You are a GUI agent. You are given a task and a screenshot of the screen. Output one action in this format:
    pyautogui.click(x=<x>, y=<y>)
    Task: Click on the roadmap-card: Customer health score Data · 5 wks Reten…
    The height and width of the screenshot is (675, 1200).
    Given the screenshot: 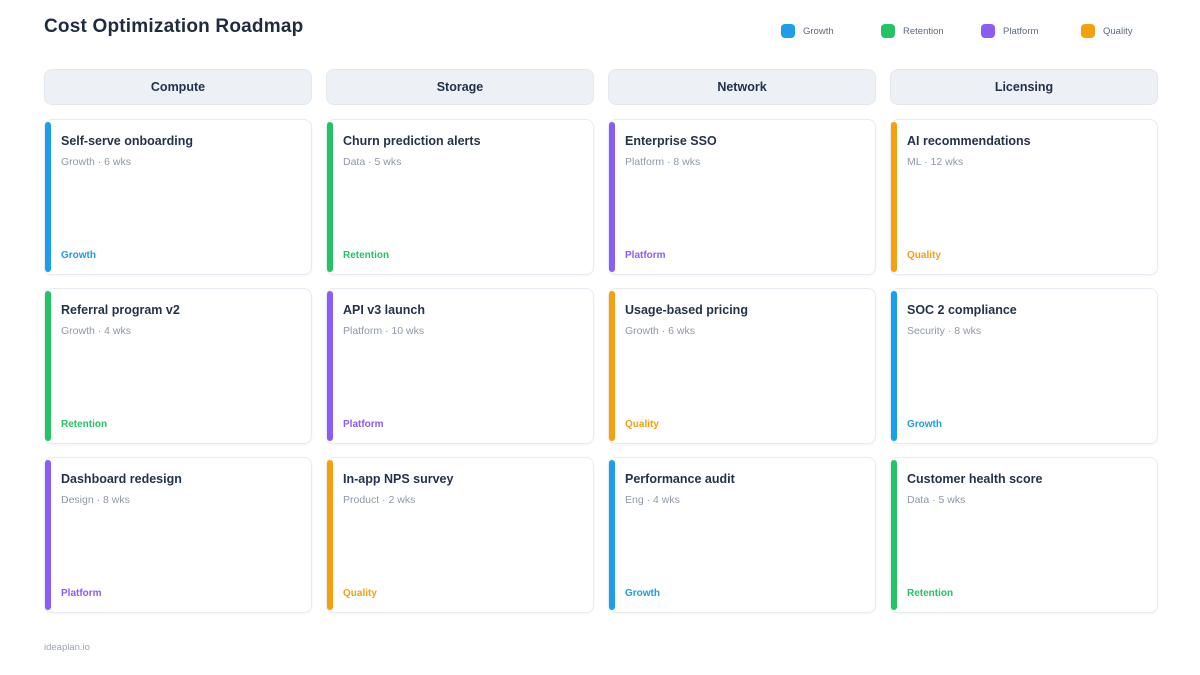 What is the action you would take?
    pyautogui.click(x=1024, y=535)
    